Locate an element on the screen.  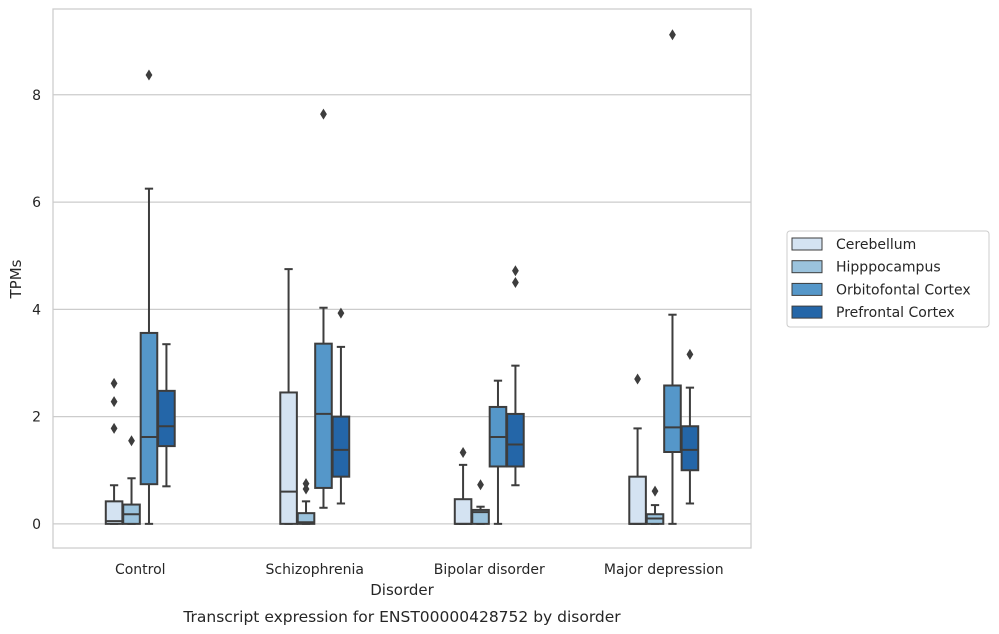
y-tick-label: 6 is located at coordinates (36, 203).